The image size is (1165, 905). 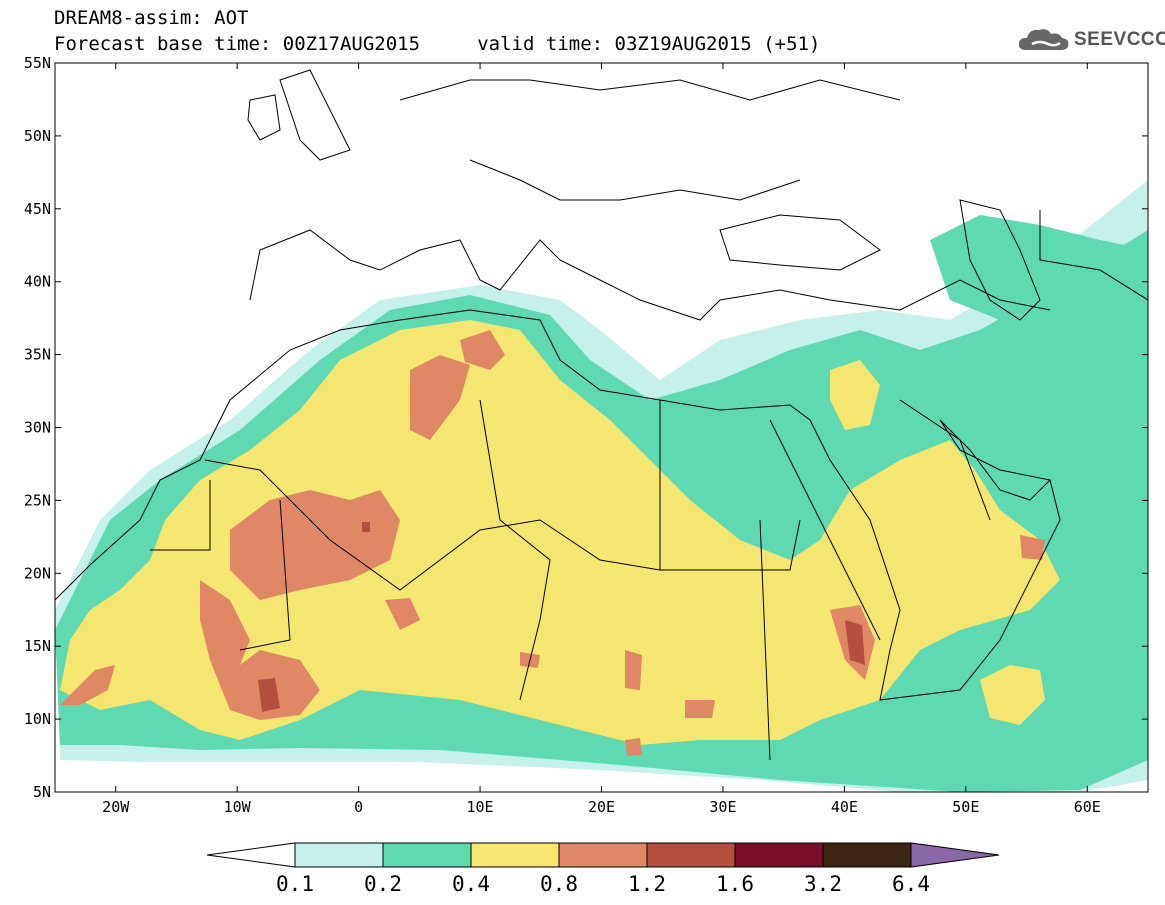 I want to click on aot-band-0.8i, so click(x=700, y=709).